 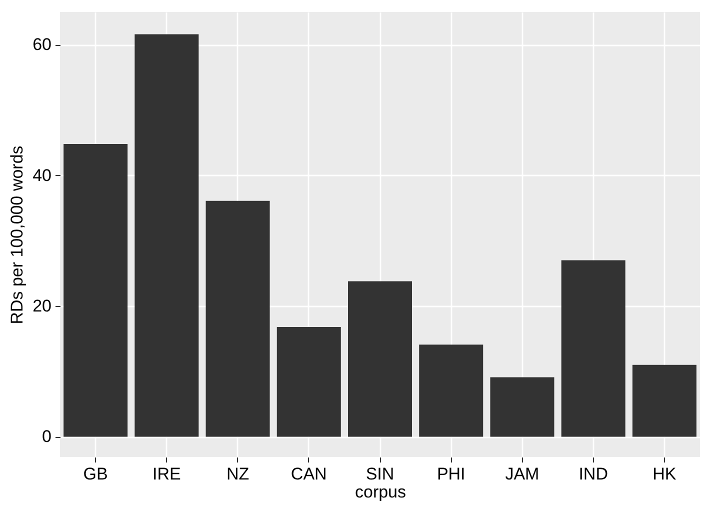 What do you see at coordinates (380, 492) in the screenshot?
I see `x-axis-title: corpus` at bounding box center [380, 492].